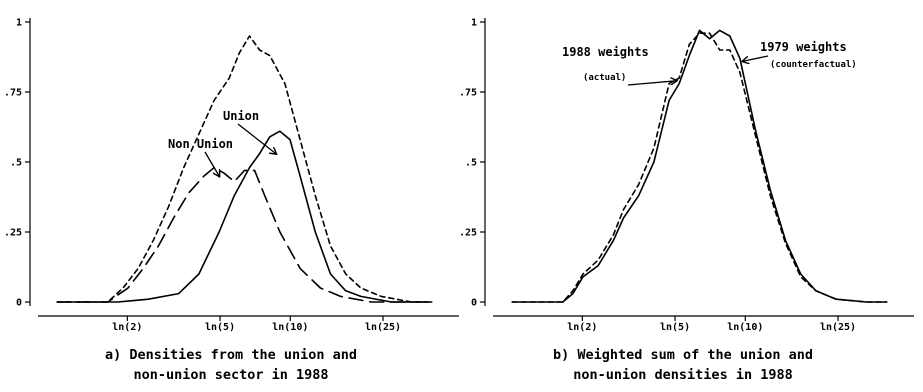  Describe the element at coordinates (813, 65) in the screenshot. I see `annotation-sublabel: (counterfactual)` at that location.